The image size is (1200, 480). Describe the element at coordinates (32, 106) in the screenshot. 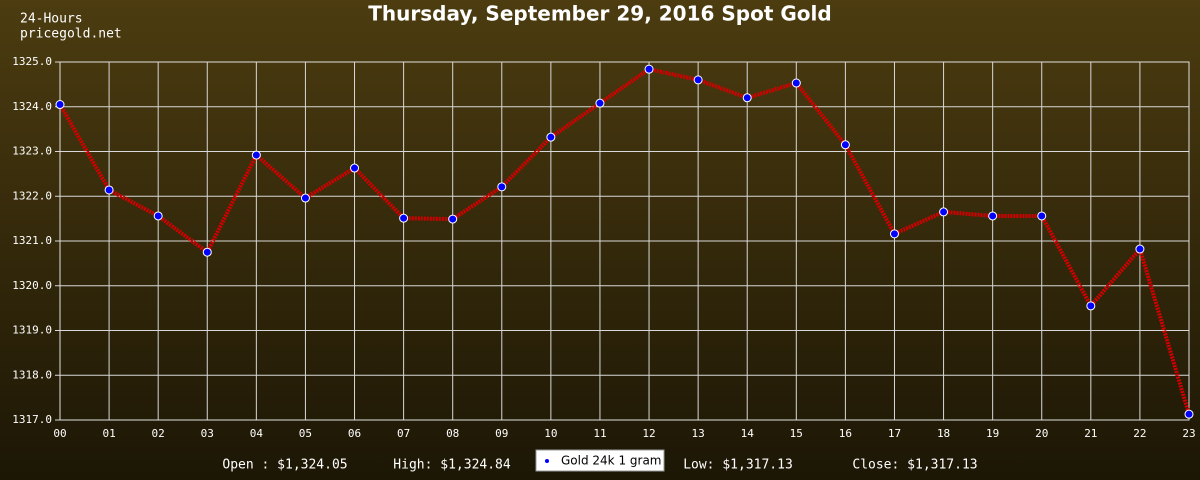

I see `y-tick-label: 1324.0` at that location.